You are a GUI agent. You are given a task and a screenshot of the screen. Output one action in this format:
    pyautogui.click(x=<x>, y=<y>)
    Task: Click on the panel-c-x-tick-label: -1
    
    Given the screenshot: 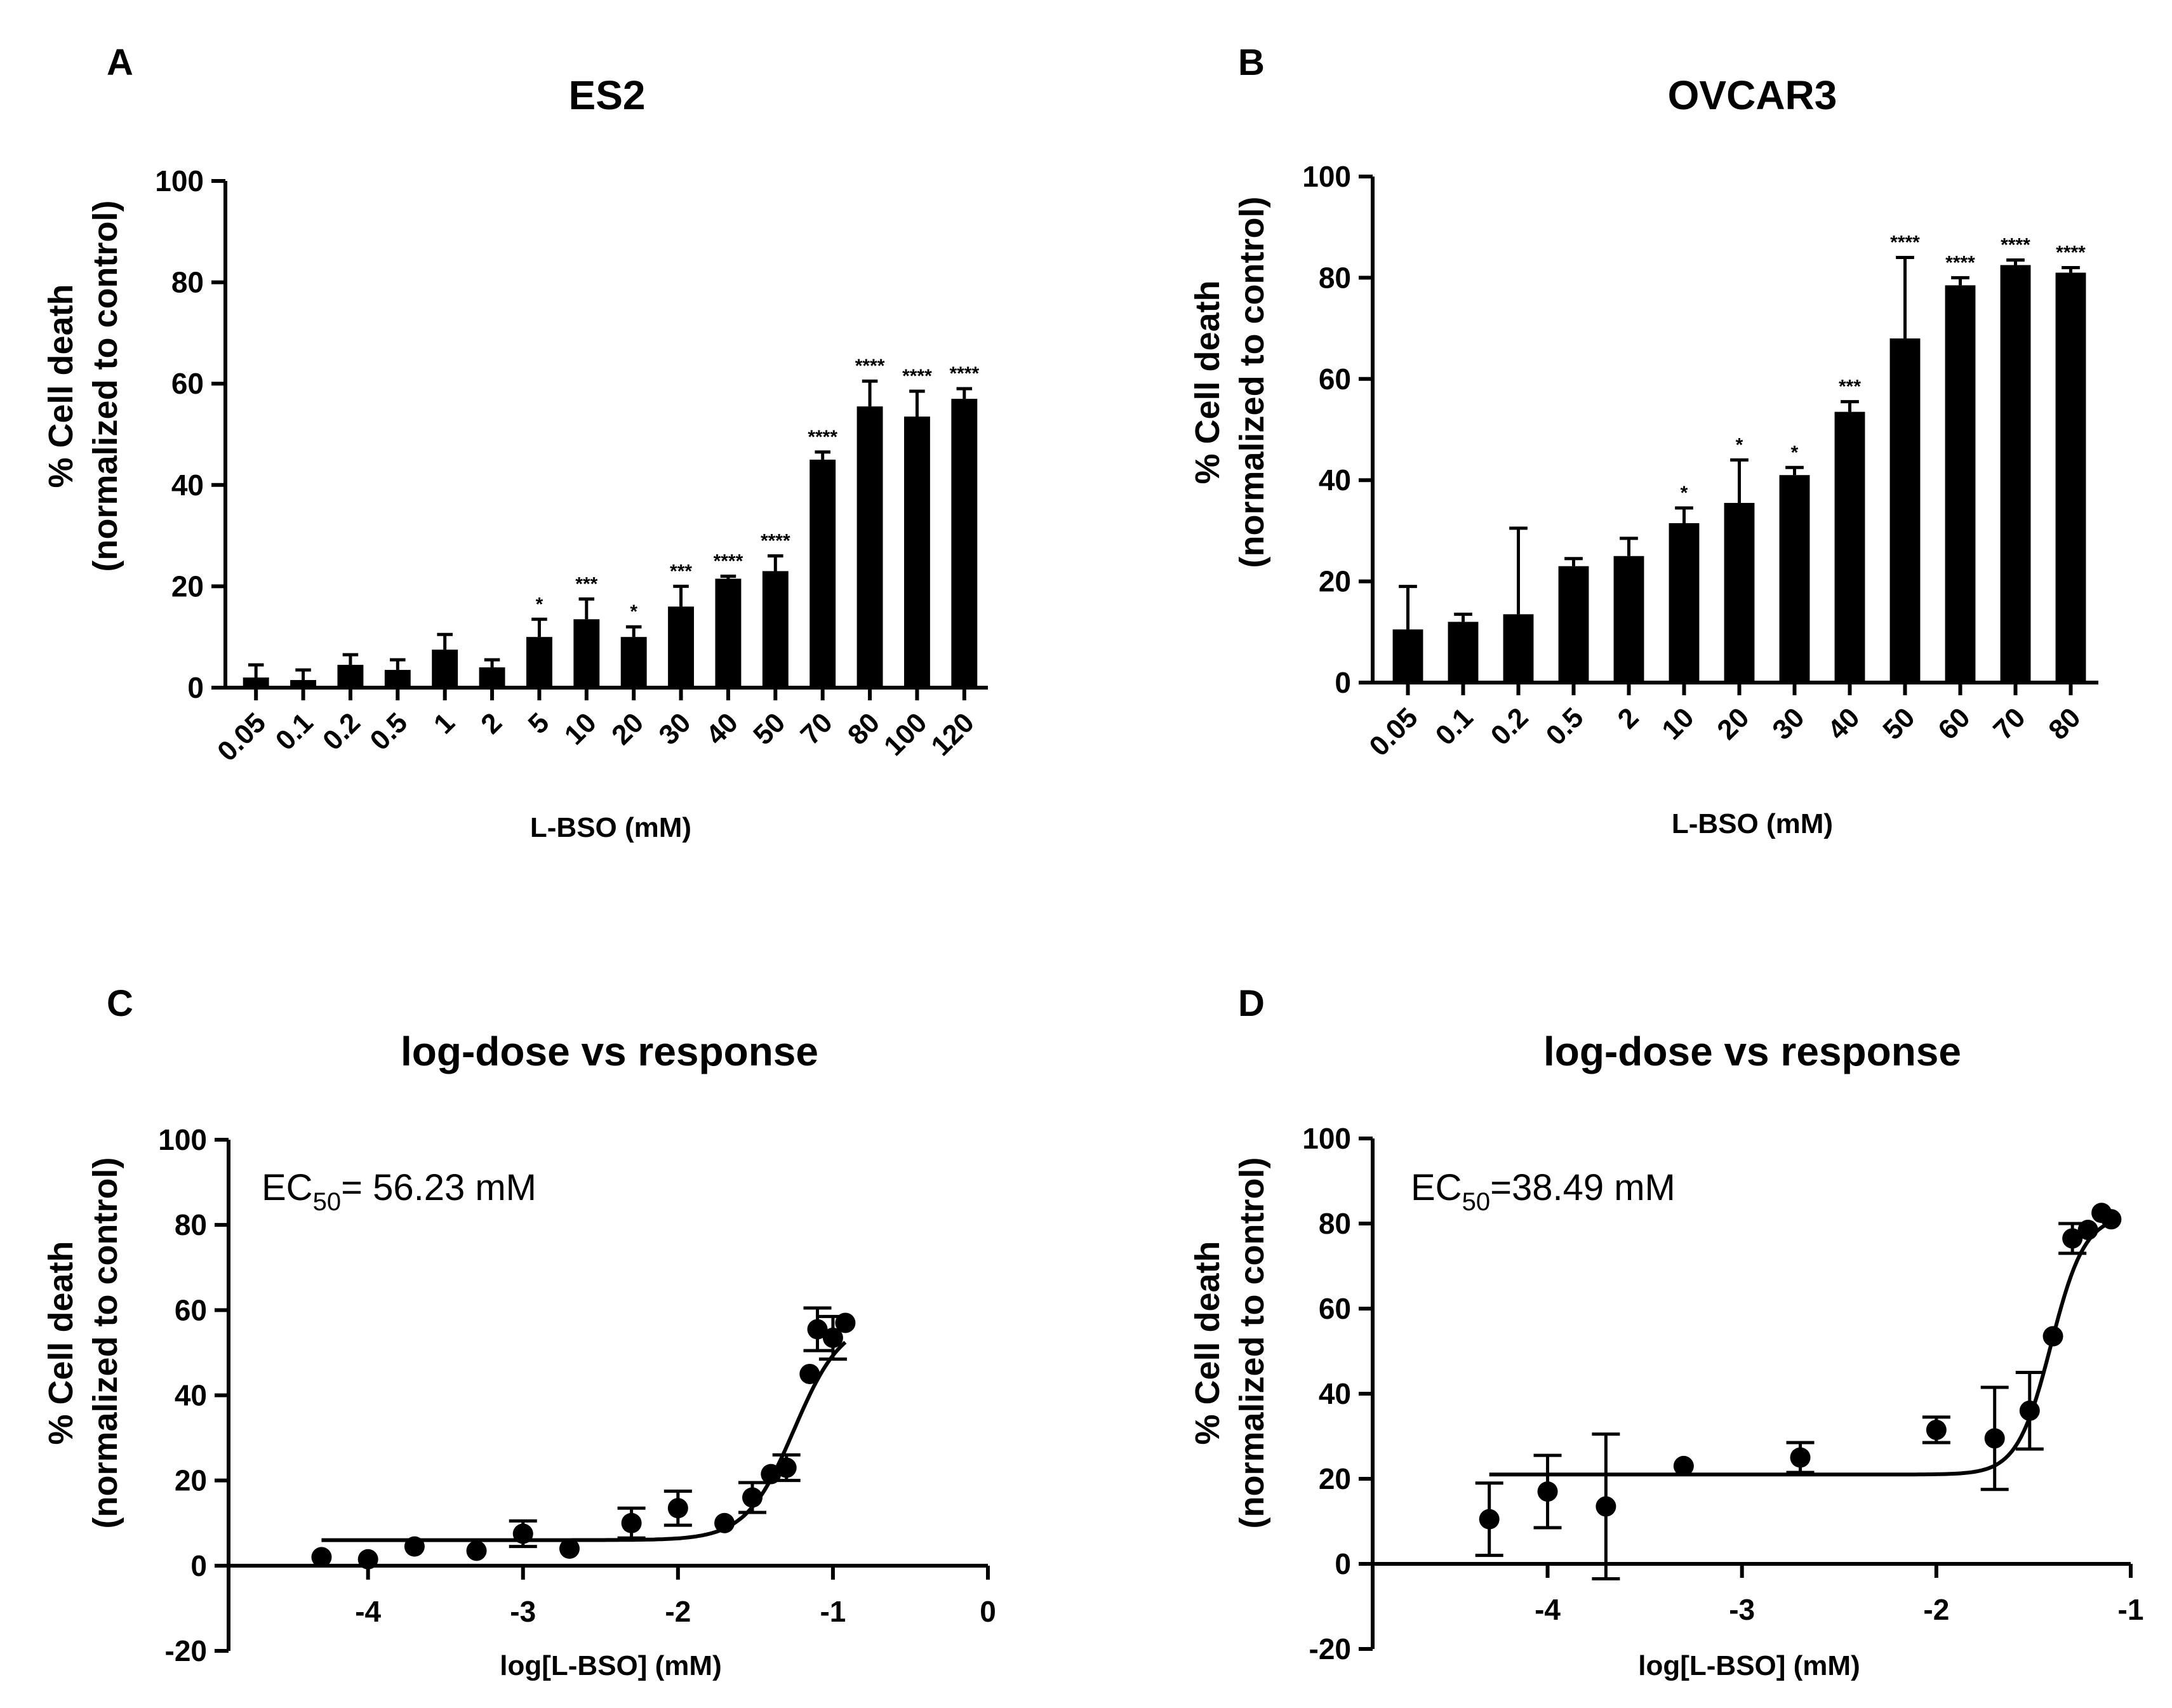 What is the action you would take?
    pyautogui.click(x=833, y=1612)
    